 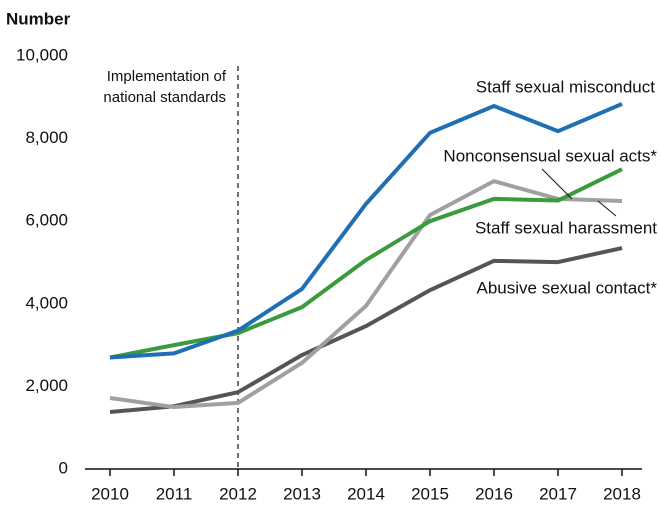 What do you see at coordinates (46, 385) in the screenshot?
I see `y-tick-label: 2,000` at bounding box center [46, 385].